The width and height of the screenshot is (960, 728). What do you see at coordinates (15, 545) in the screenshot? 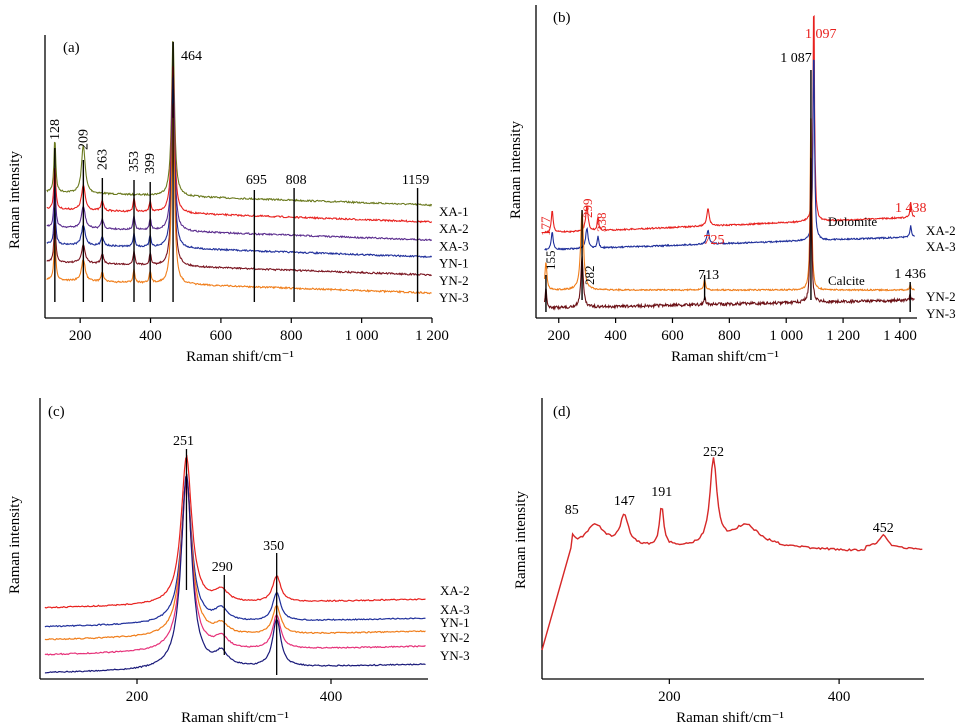
I see `panel-c-ylabel: Raman intensity` at bounding box center [15, 545].